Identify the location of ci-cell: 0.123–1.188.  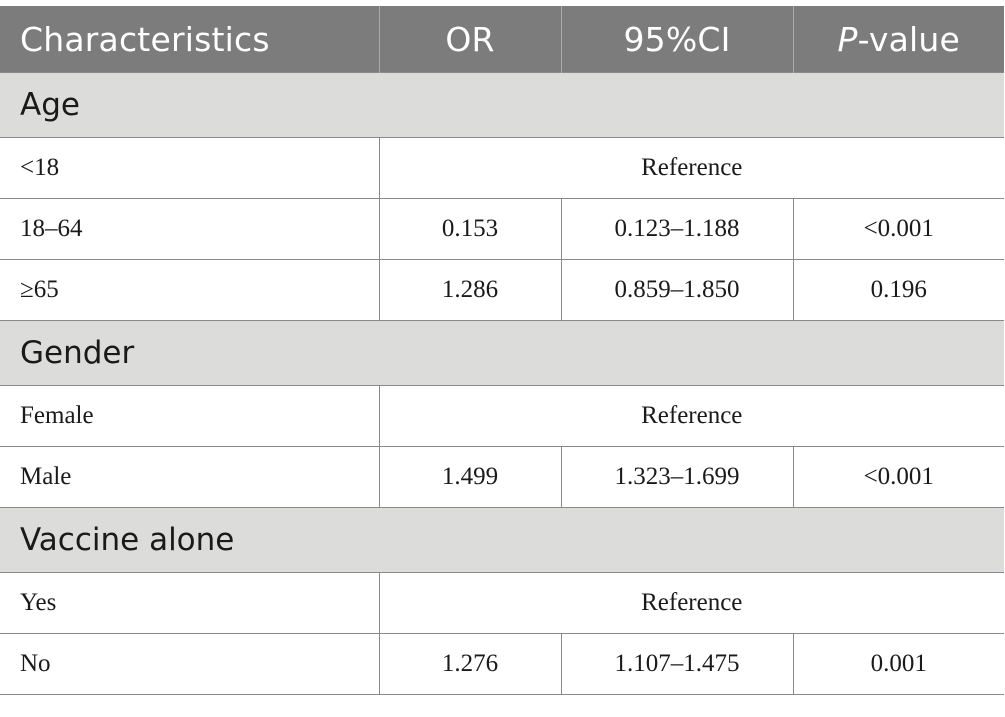
(677, 229).